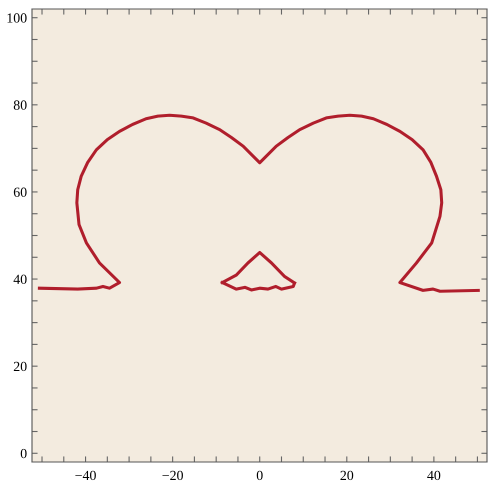 This screenshot has height=484, width=488. I want to click on x-tick-label: 0, so click(259, 475).